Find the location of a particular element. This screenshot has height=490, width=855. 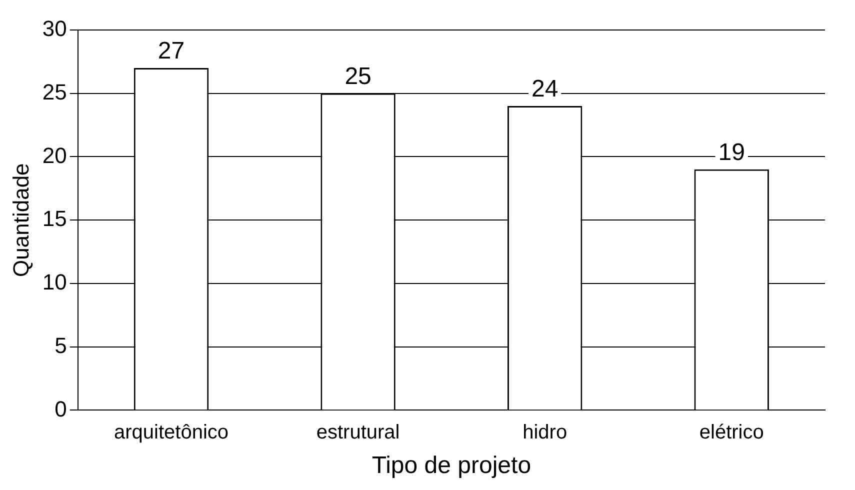

data-label: 24 is located at coordinates (544, 89).